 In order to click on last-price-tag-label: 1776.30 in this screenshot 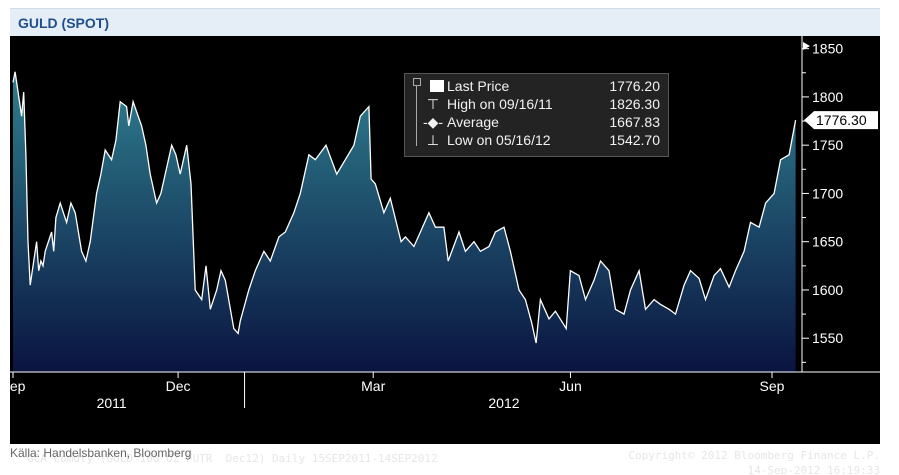, I will do `click(841, 120)`.